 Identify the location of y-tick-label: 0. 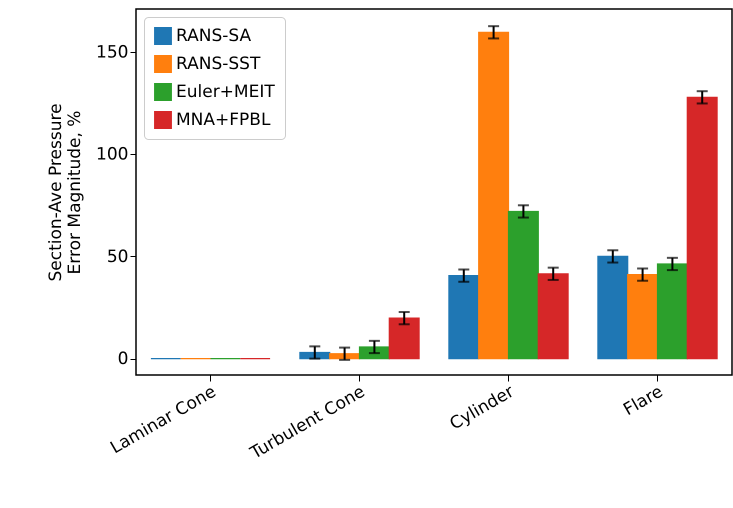
(123, 359).